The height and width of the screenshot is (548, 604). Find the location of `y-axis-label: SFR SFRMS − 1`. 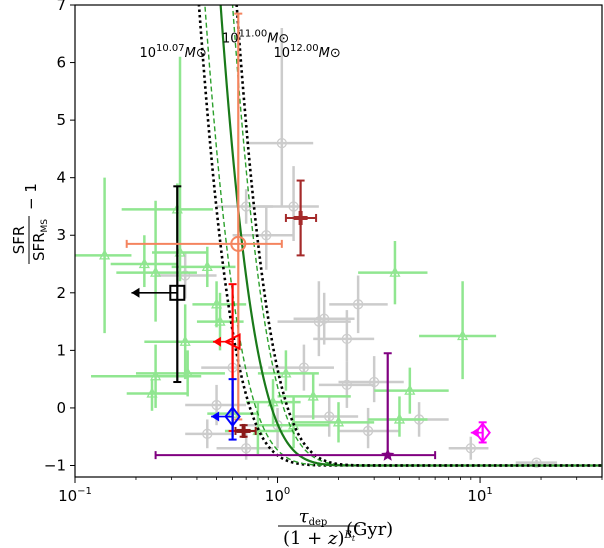

y-axis-label: SFR SFRMS − 1 is located at coordinates (30, 223).